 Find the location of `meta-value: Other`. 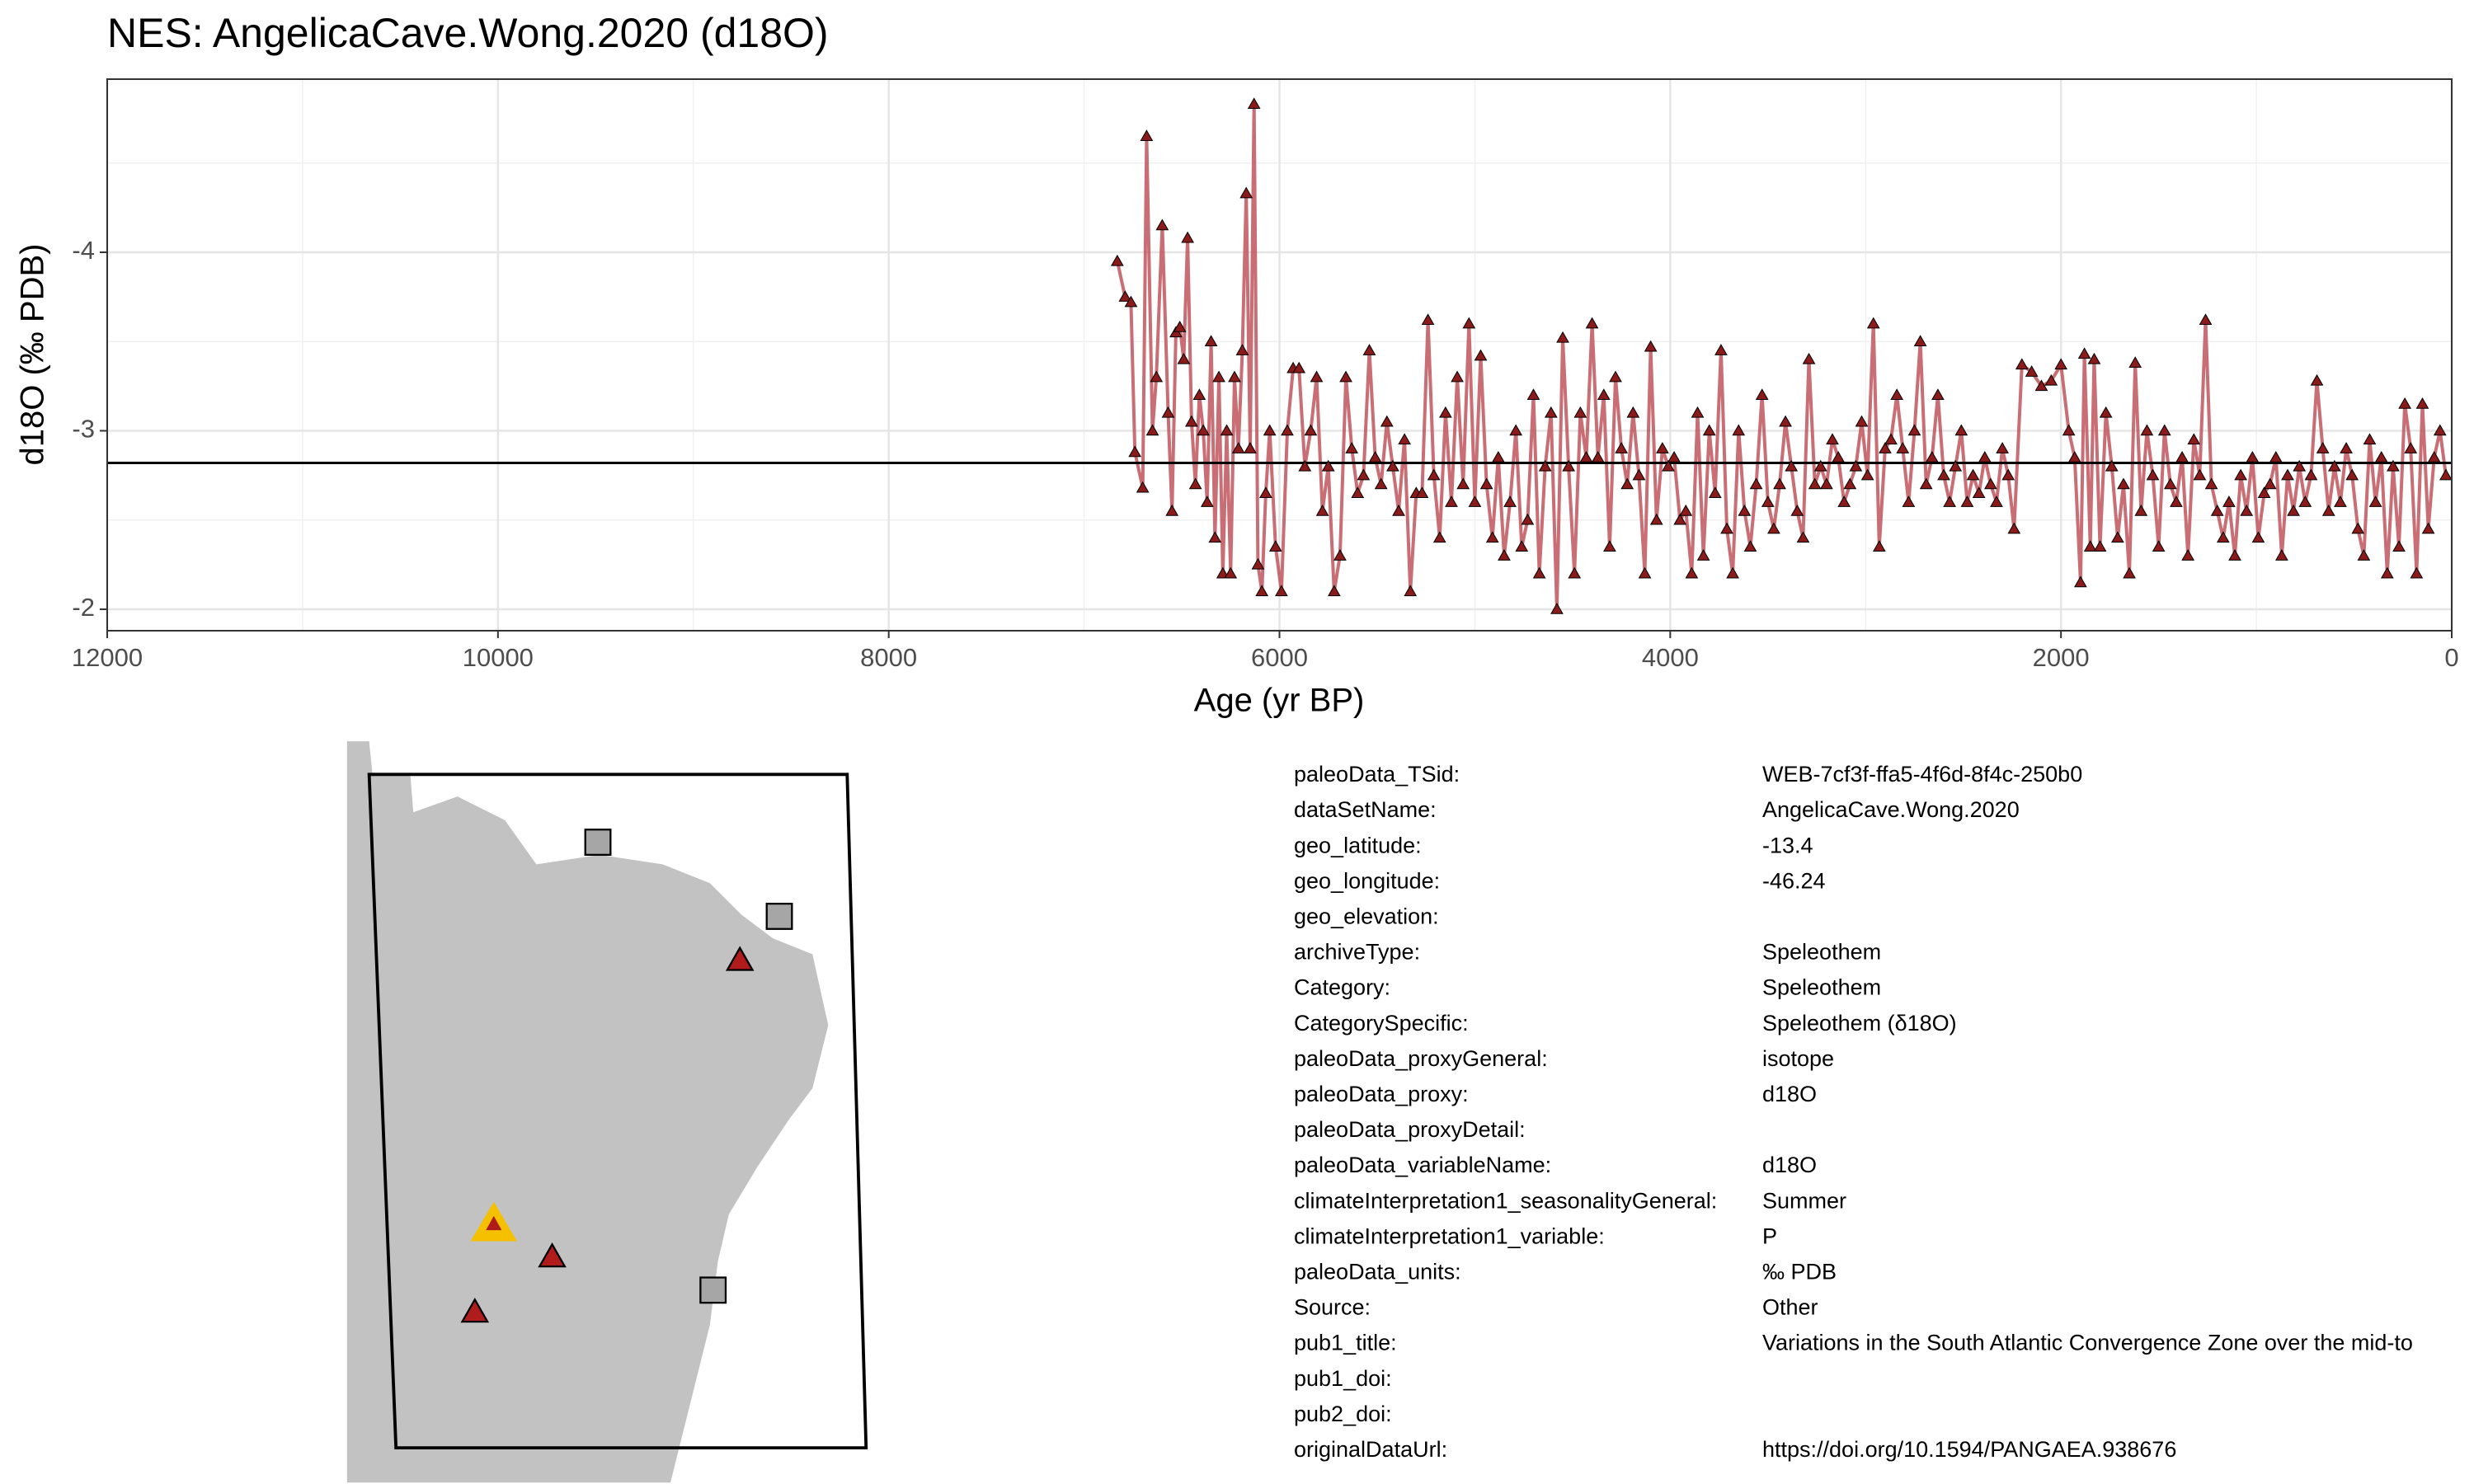

meta-value: Other is located at coordinates (1790, 1307).